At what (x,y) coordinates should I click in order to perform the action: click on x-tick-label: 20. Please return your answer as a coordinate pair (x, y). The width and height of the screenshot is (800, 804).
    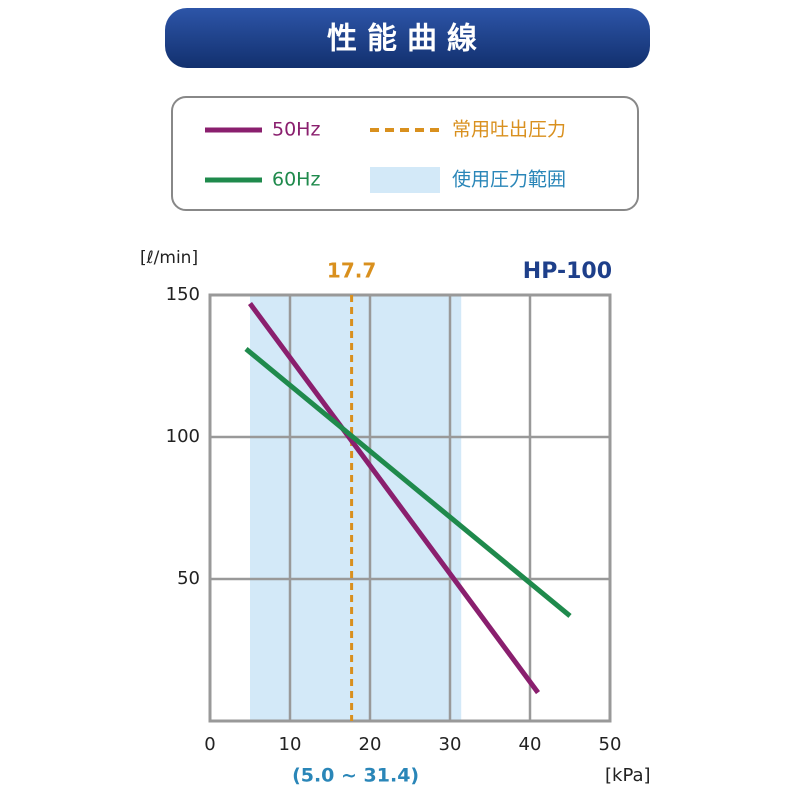
    Looking at the image, I should click on (370, 744).